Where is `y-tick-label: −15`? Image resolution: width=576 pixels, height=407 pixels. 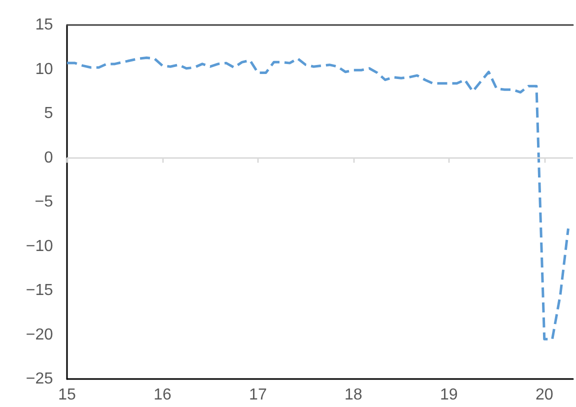
y-tick-label: −15 is located at coordinates (40, 290).